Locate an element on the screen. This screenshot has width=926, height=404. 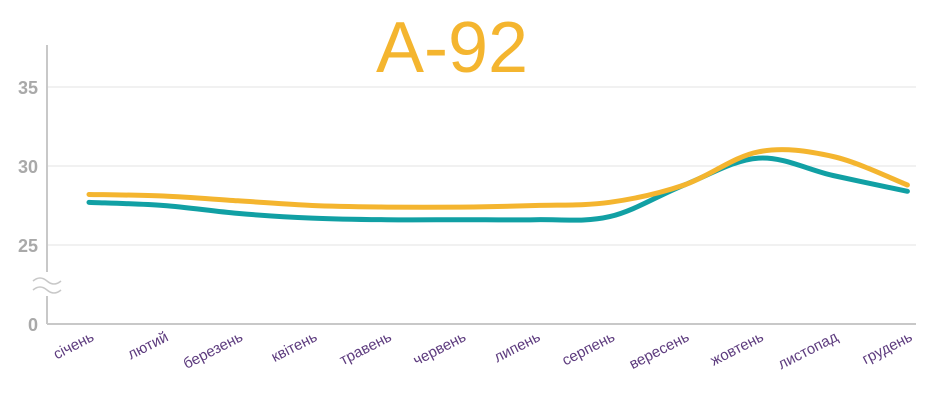
x-tick-label: жовтень is located at coordinates (737, 348).